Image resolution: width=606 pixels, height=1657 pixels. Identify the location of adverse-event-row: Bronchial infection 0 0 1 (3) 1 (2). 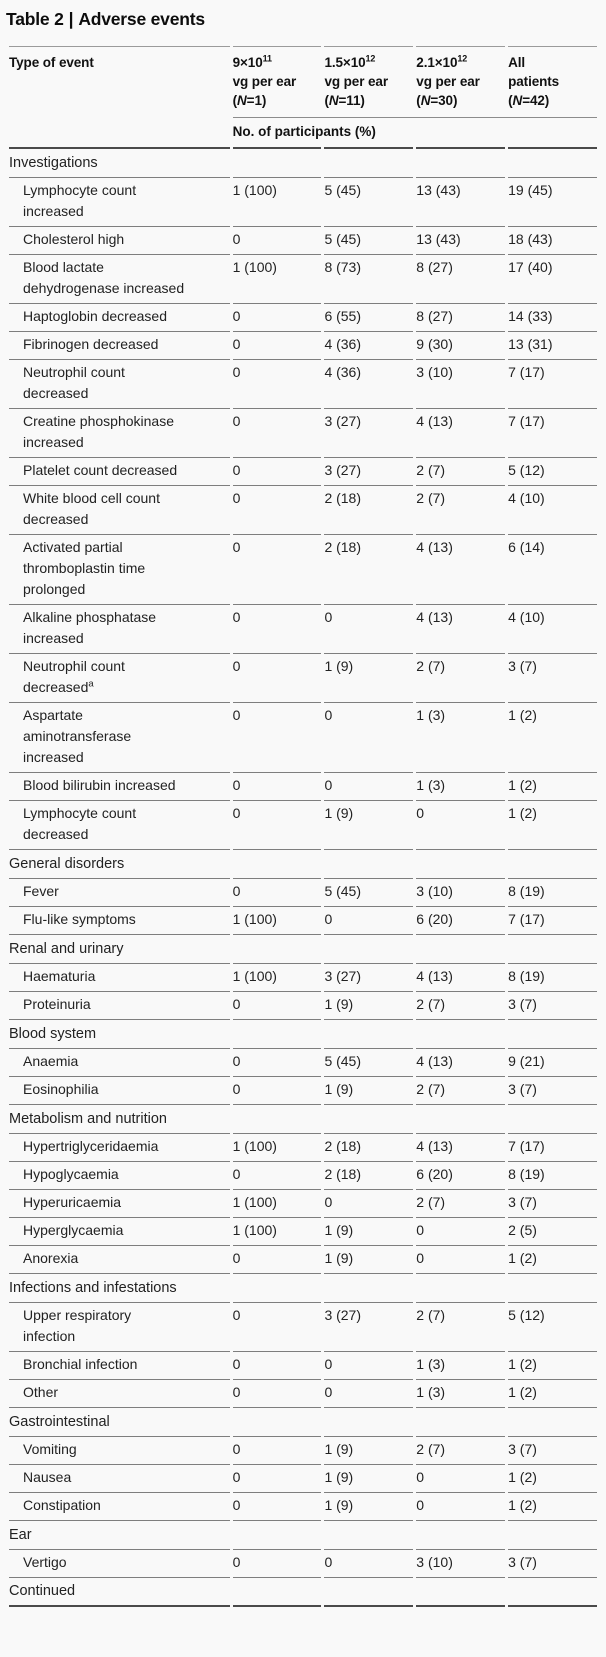
(303, 1365).